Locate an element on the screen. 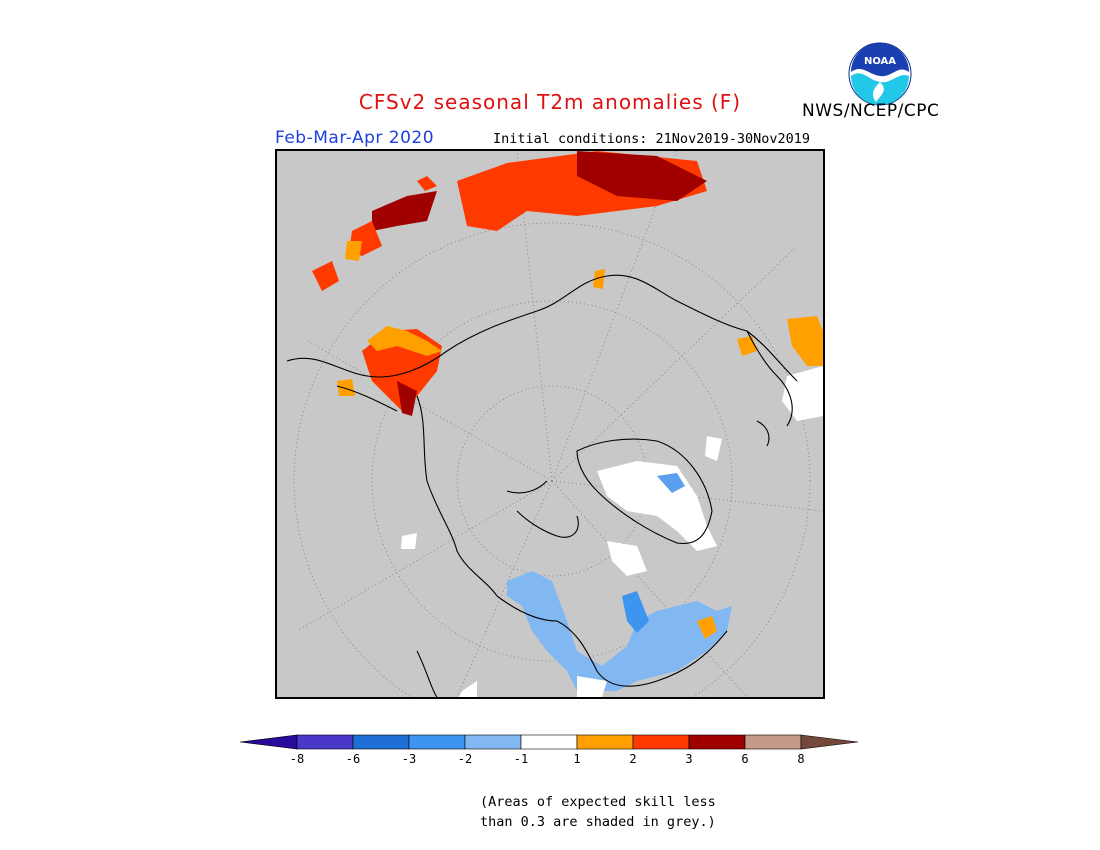  legend-tick-label: -2 is located at coordinates (465, 759).